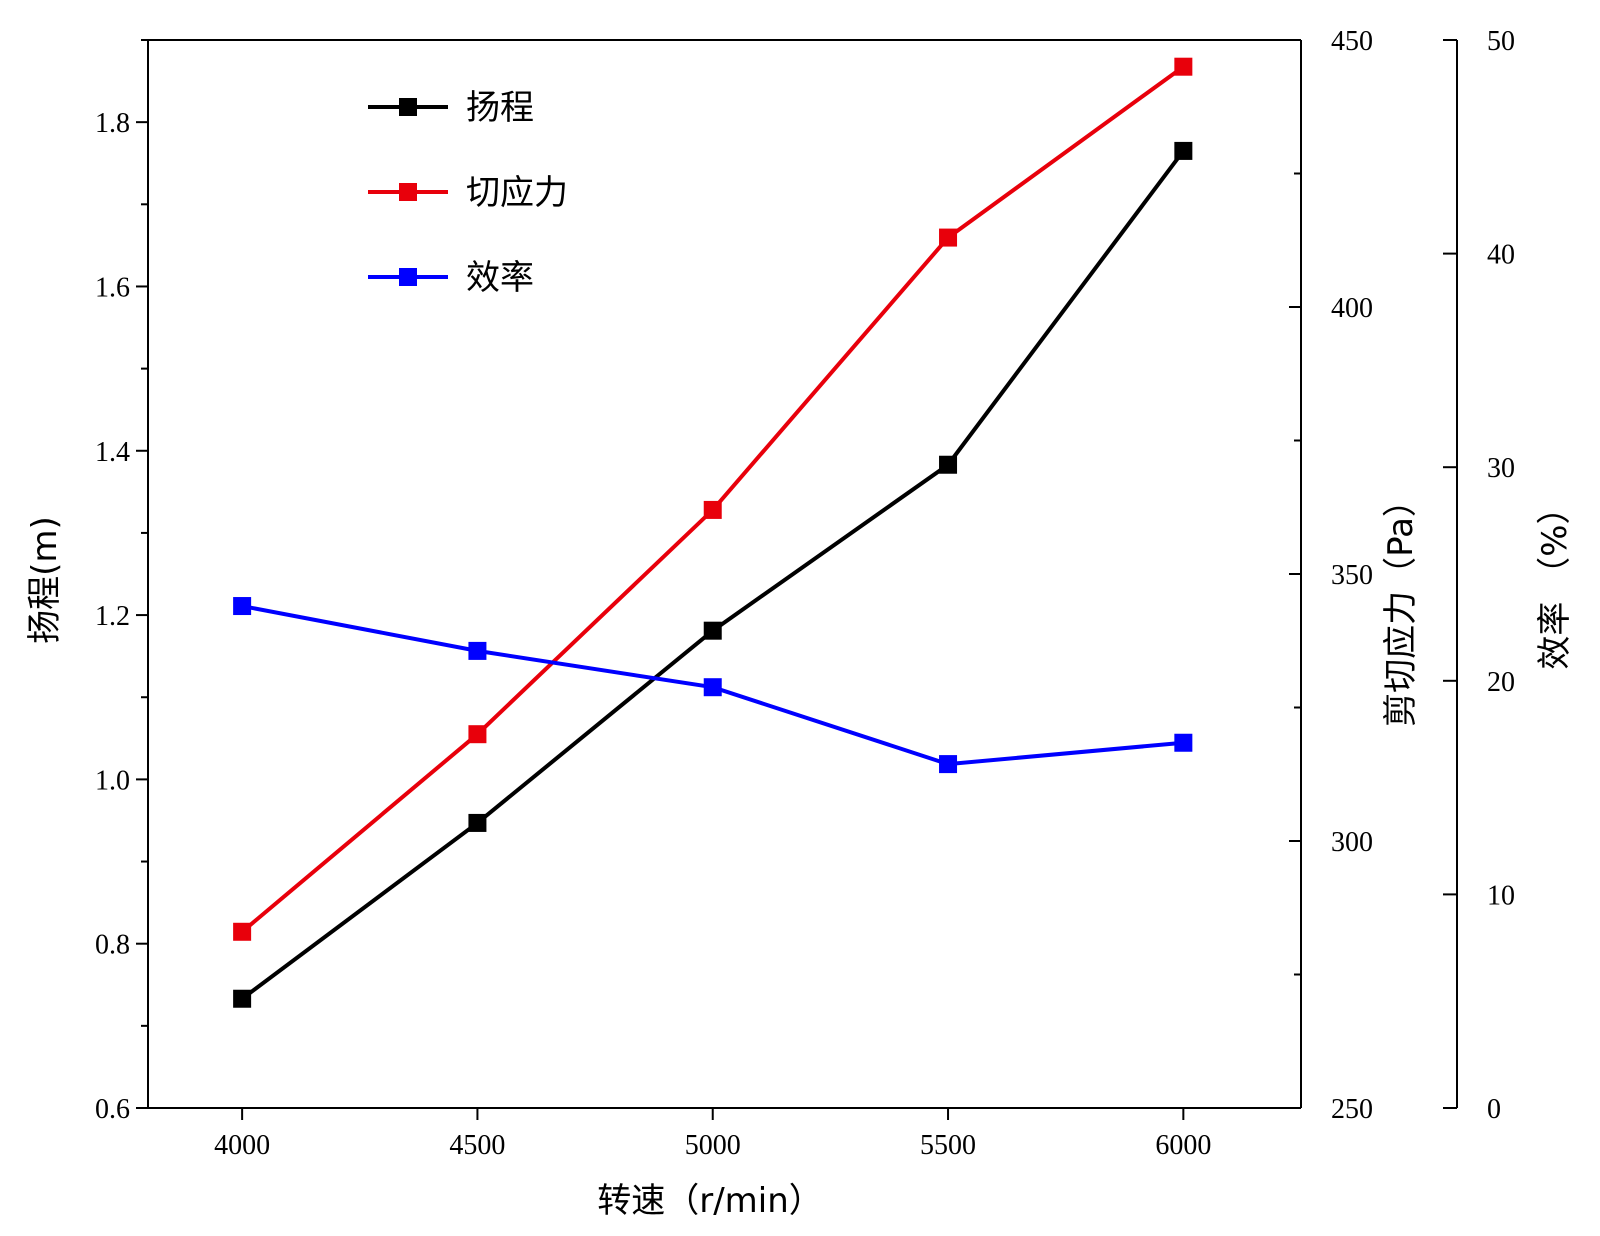 This screenshot has width=1600, height=1236. What do you see at coordinates (1501, 895) in the screenshot?
I see `efficiency-tick-label: 10` at bounding box center [1501, 895].